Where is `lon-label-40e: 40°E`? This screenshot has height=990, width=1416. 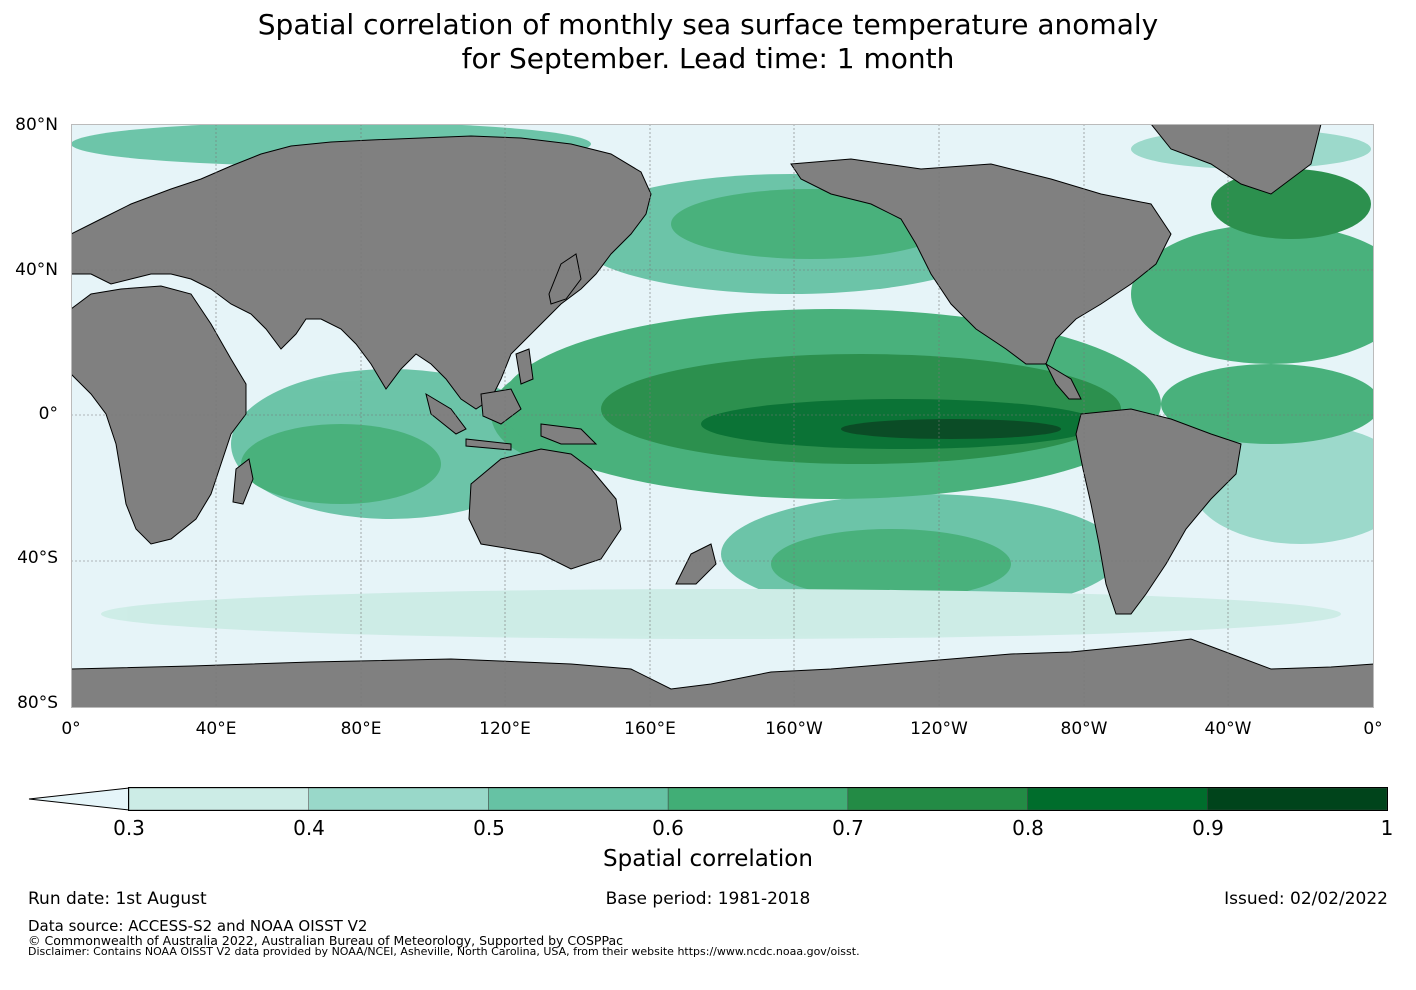
lon-label-40e: 40°E is located at coordinates (216, 729).